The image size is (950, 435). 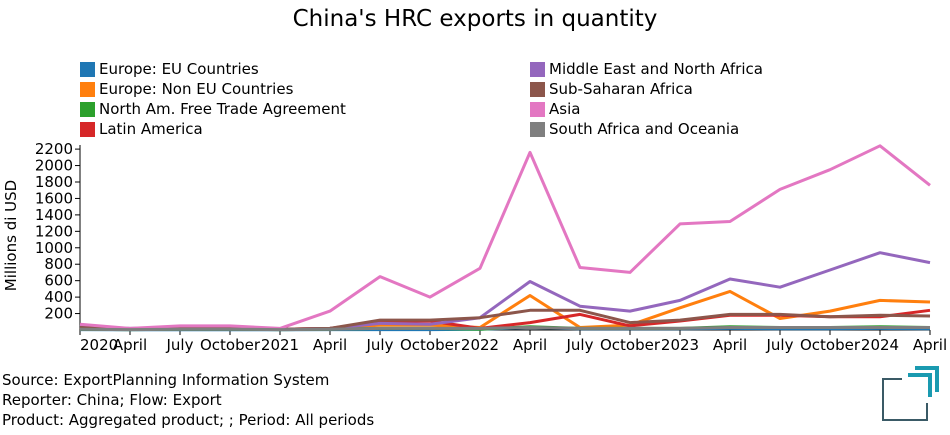 What do you see at coordinates (656, 69) in the screenshot?
I see `legend-label: Middle East and North Africa` at bounding box center [656, 69].